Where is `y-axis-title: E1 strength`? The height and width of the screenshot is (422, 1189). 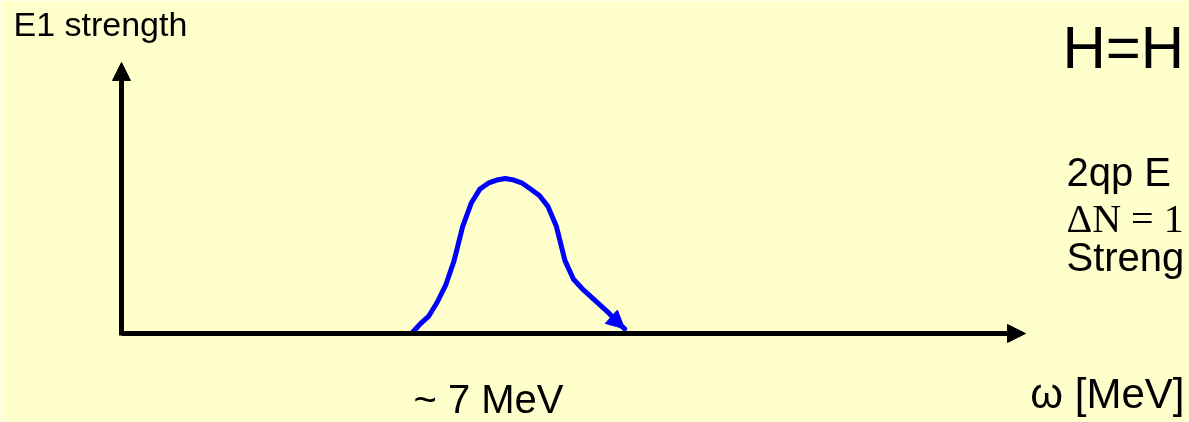 y-axis-title: E1 strength is located at coordinates (100, 23).